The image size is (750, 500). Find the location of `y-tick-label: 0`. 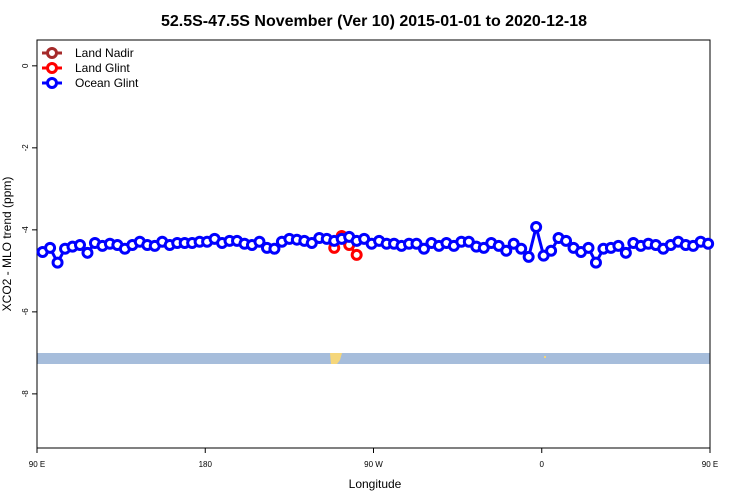

y-tick-label: 0 is located at coordinates (25, 65).